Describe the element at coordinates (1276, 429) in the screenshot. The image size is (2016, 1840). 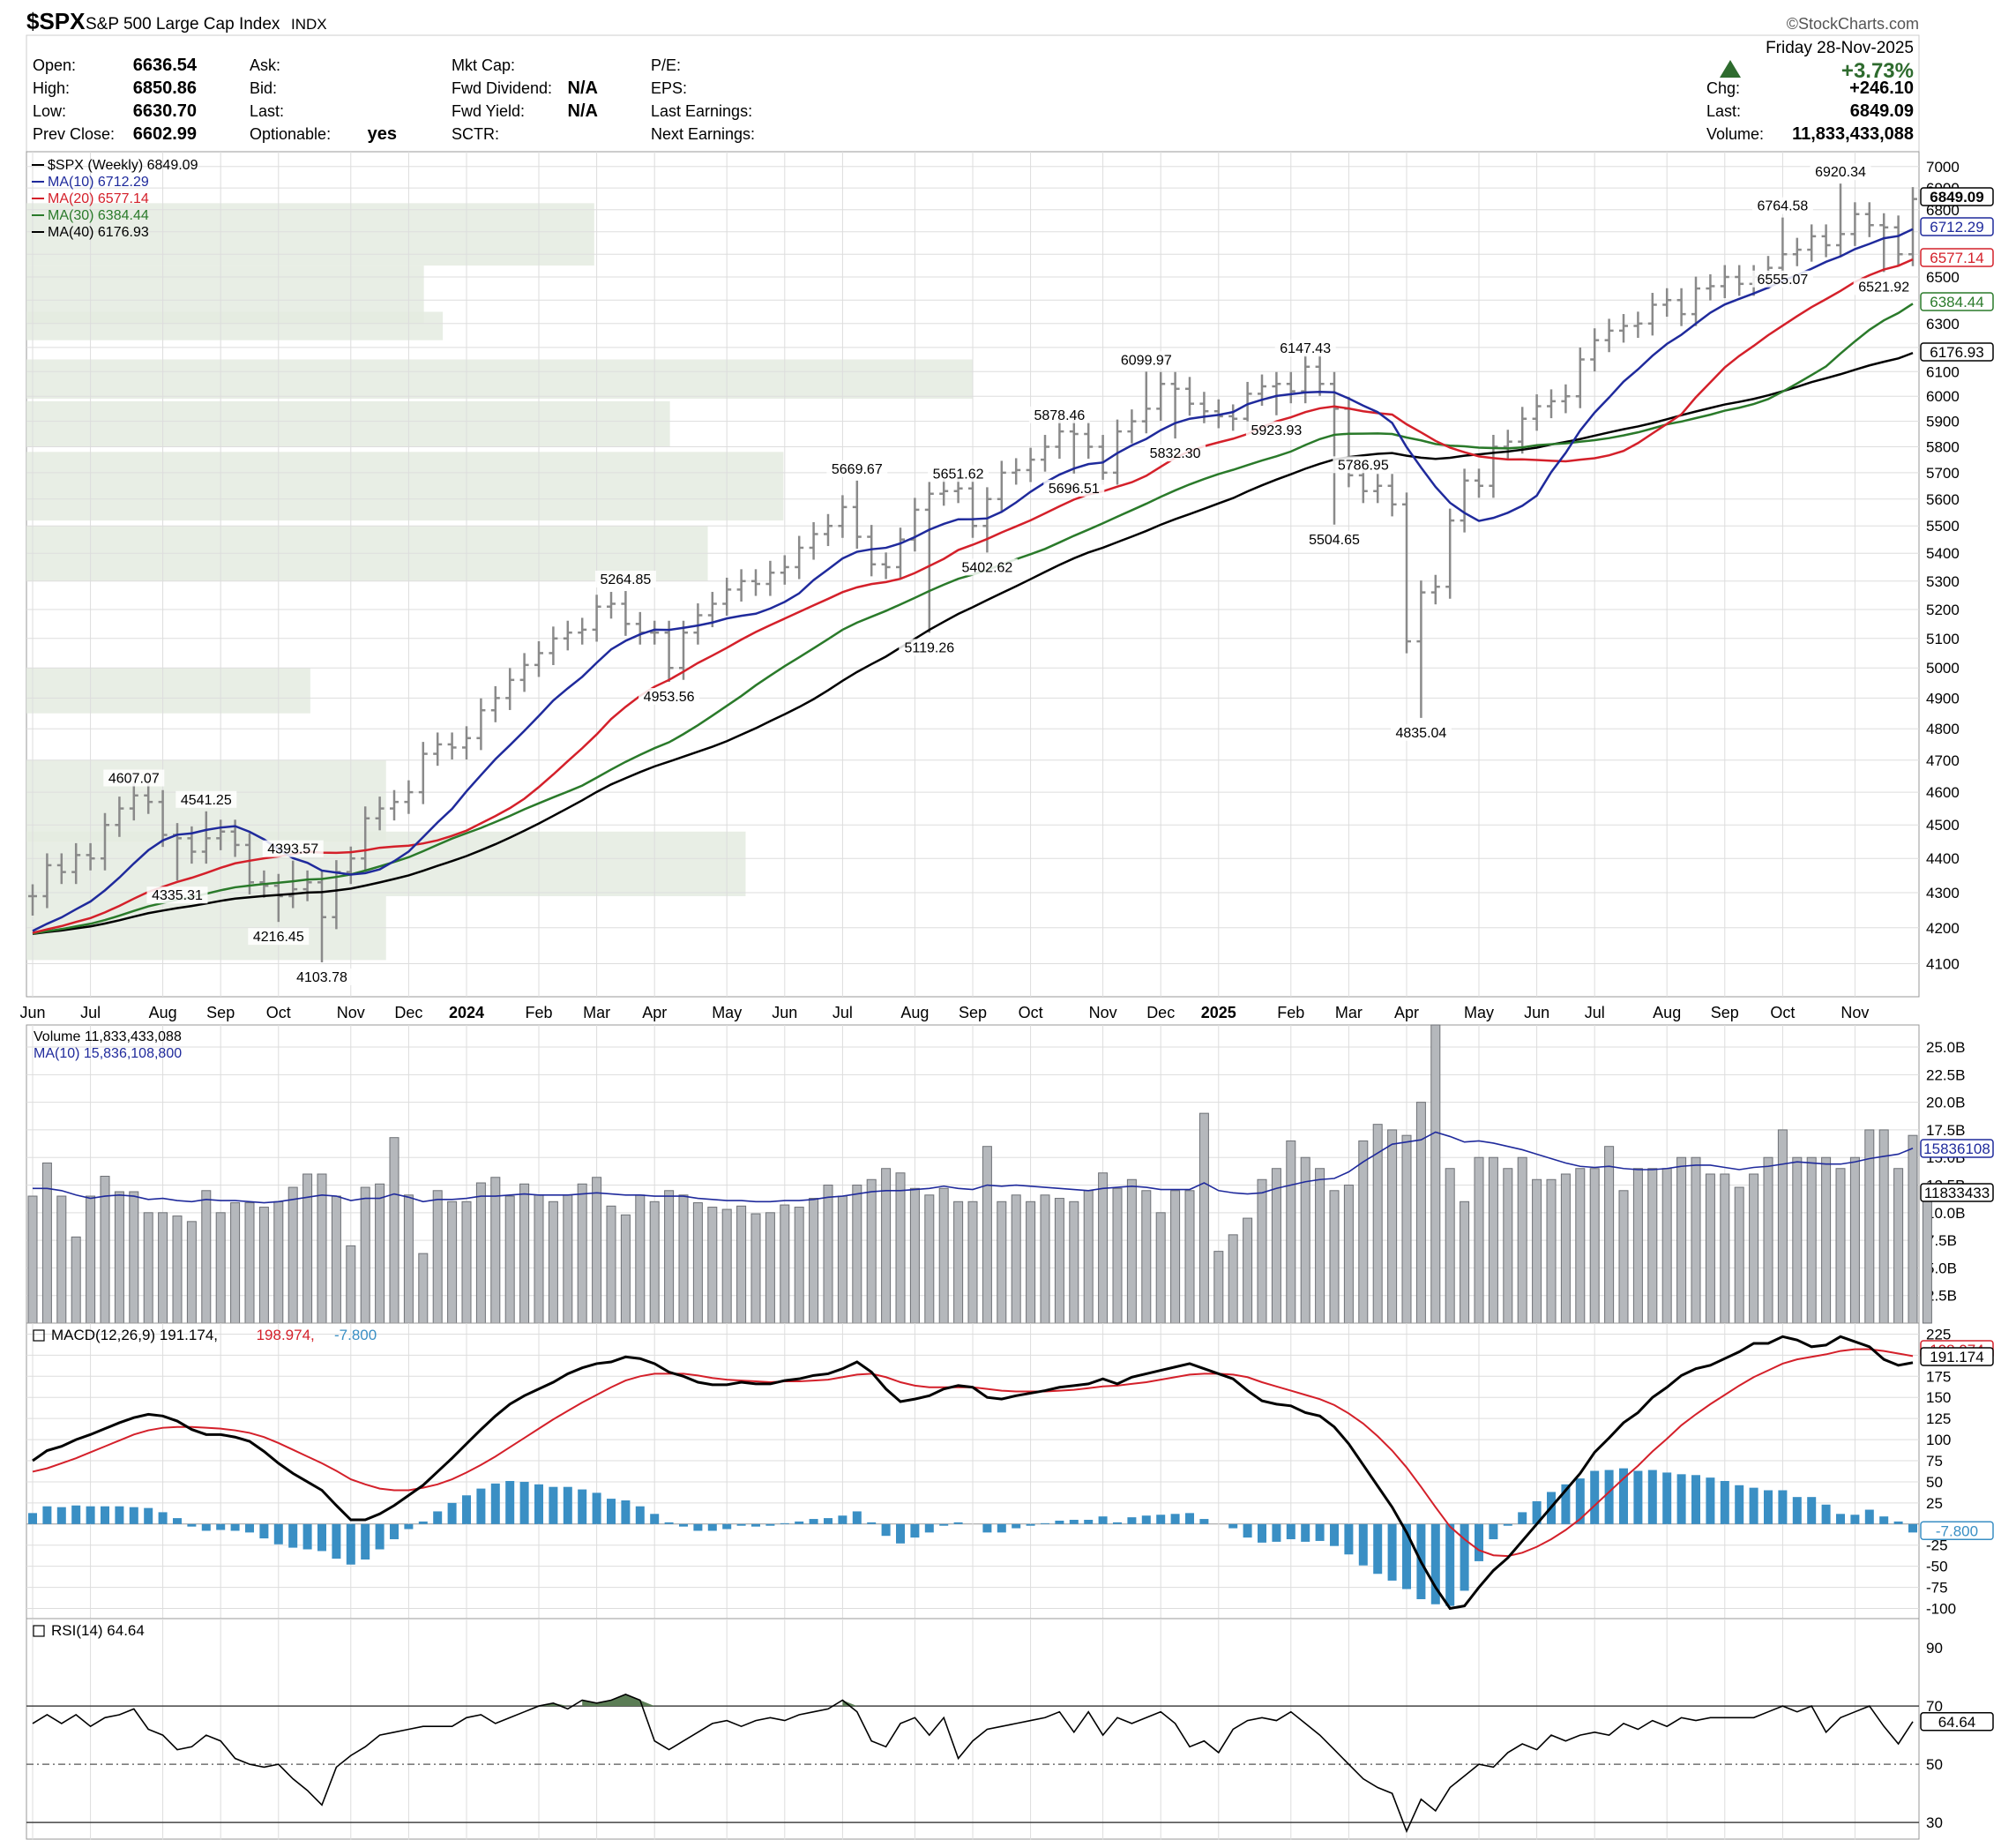
I see `price-annotation: 5923.93` at that location.